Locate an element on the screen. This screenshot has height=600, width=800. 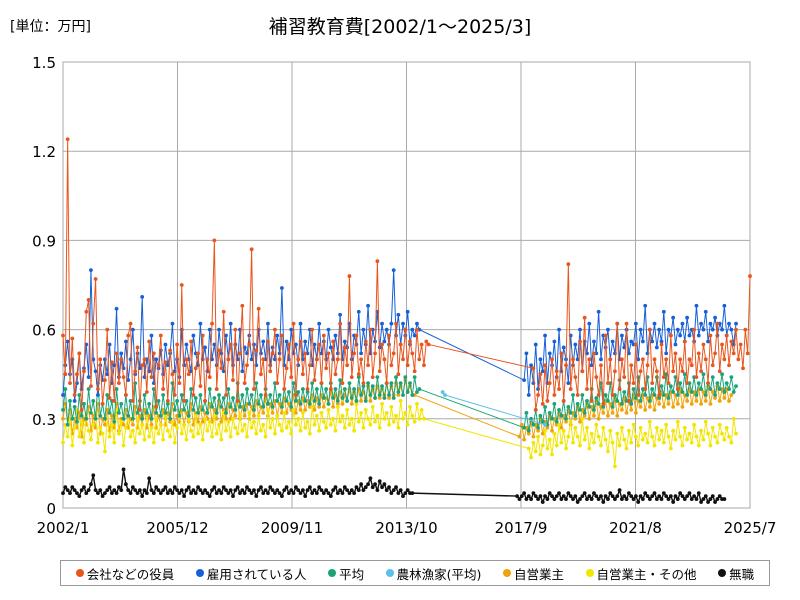
x-tick-label: 2013/10 is located at coordinates (406, 528).